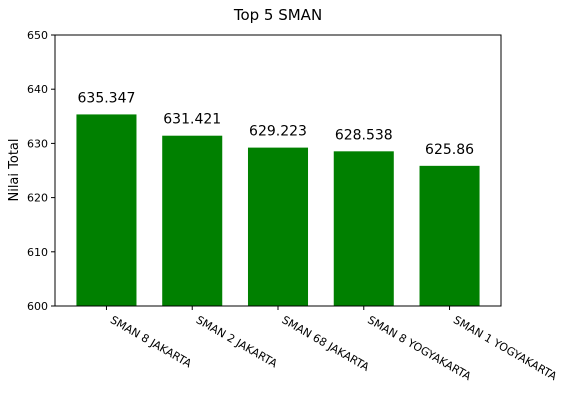 The height and width of the screenshot is (408, 570). Describe the element at coordinates (326, 343) in the screenshot. I see `x-tick-label: SMAN 68 JAKARTA` at that location.